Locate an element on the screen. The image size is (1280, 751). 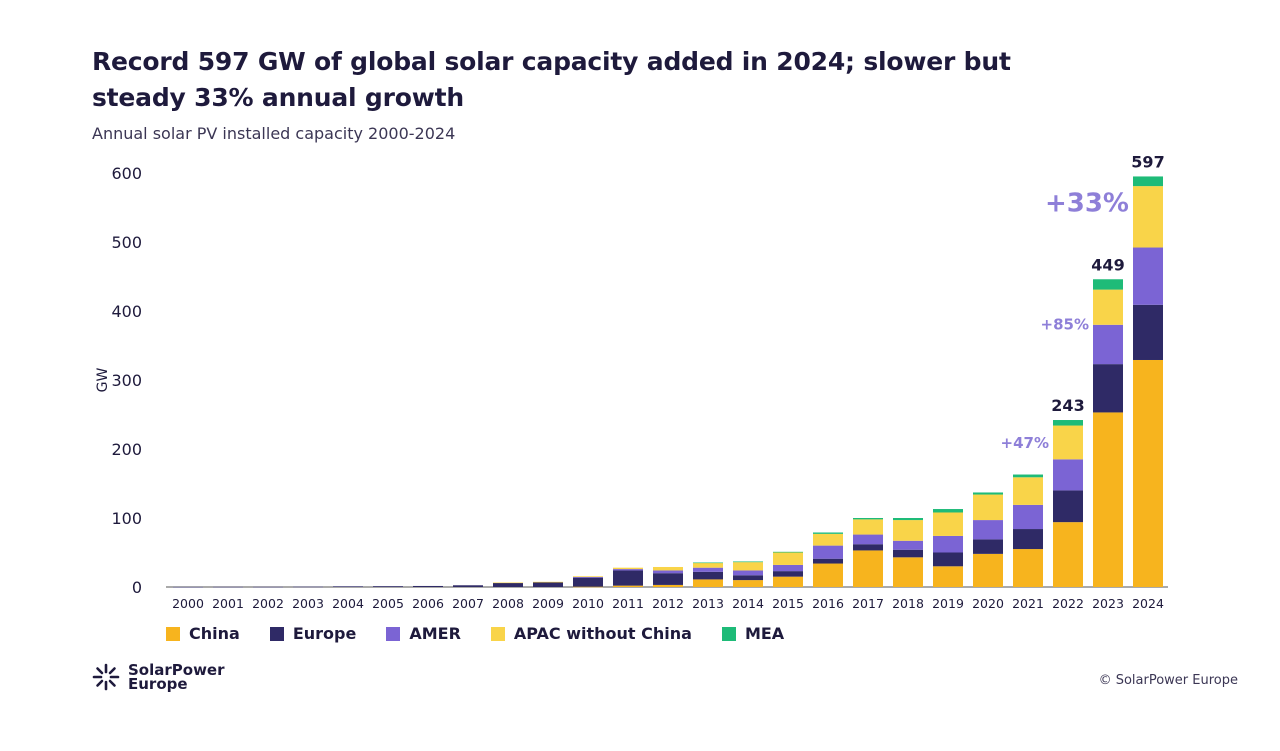
bar-segment-china-2019 is located at coordinates (948, 576).